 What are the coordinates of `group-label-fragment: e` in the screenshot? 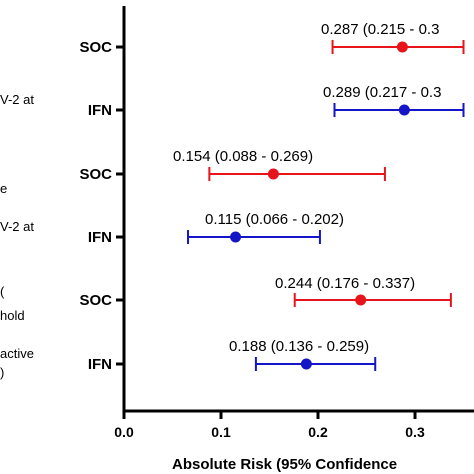 It's located at (3, 188).